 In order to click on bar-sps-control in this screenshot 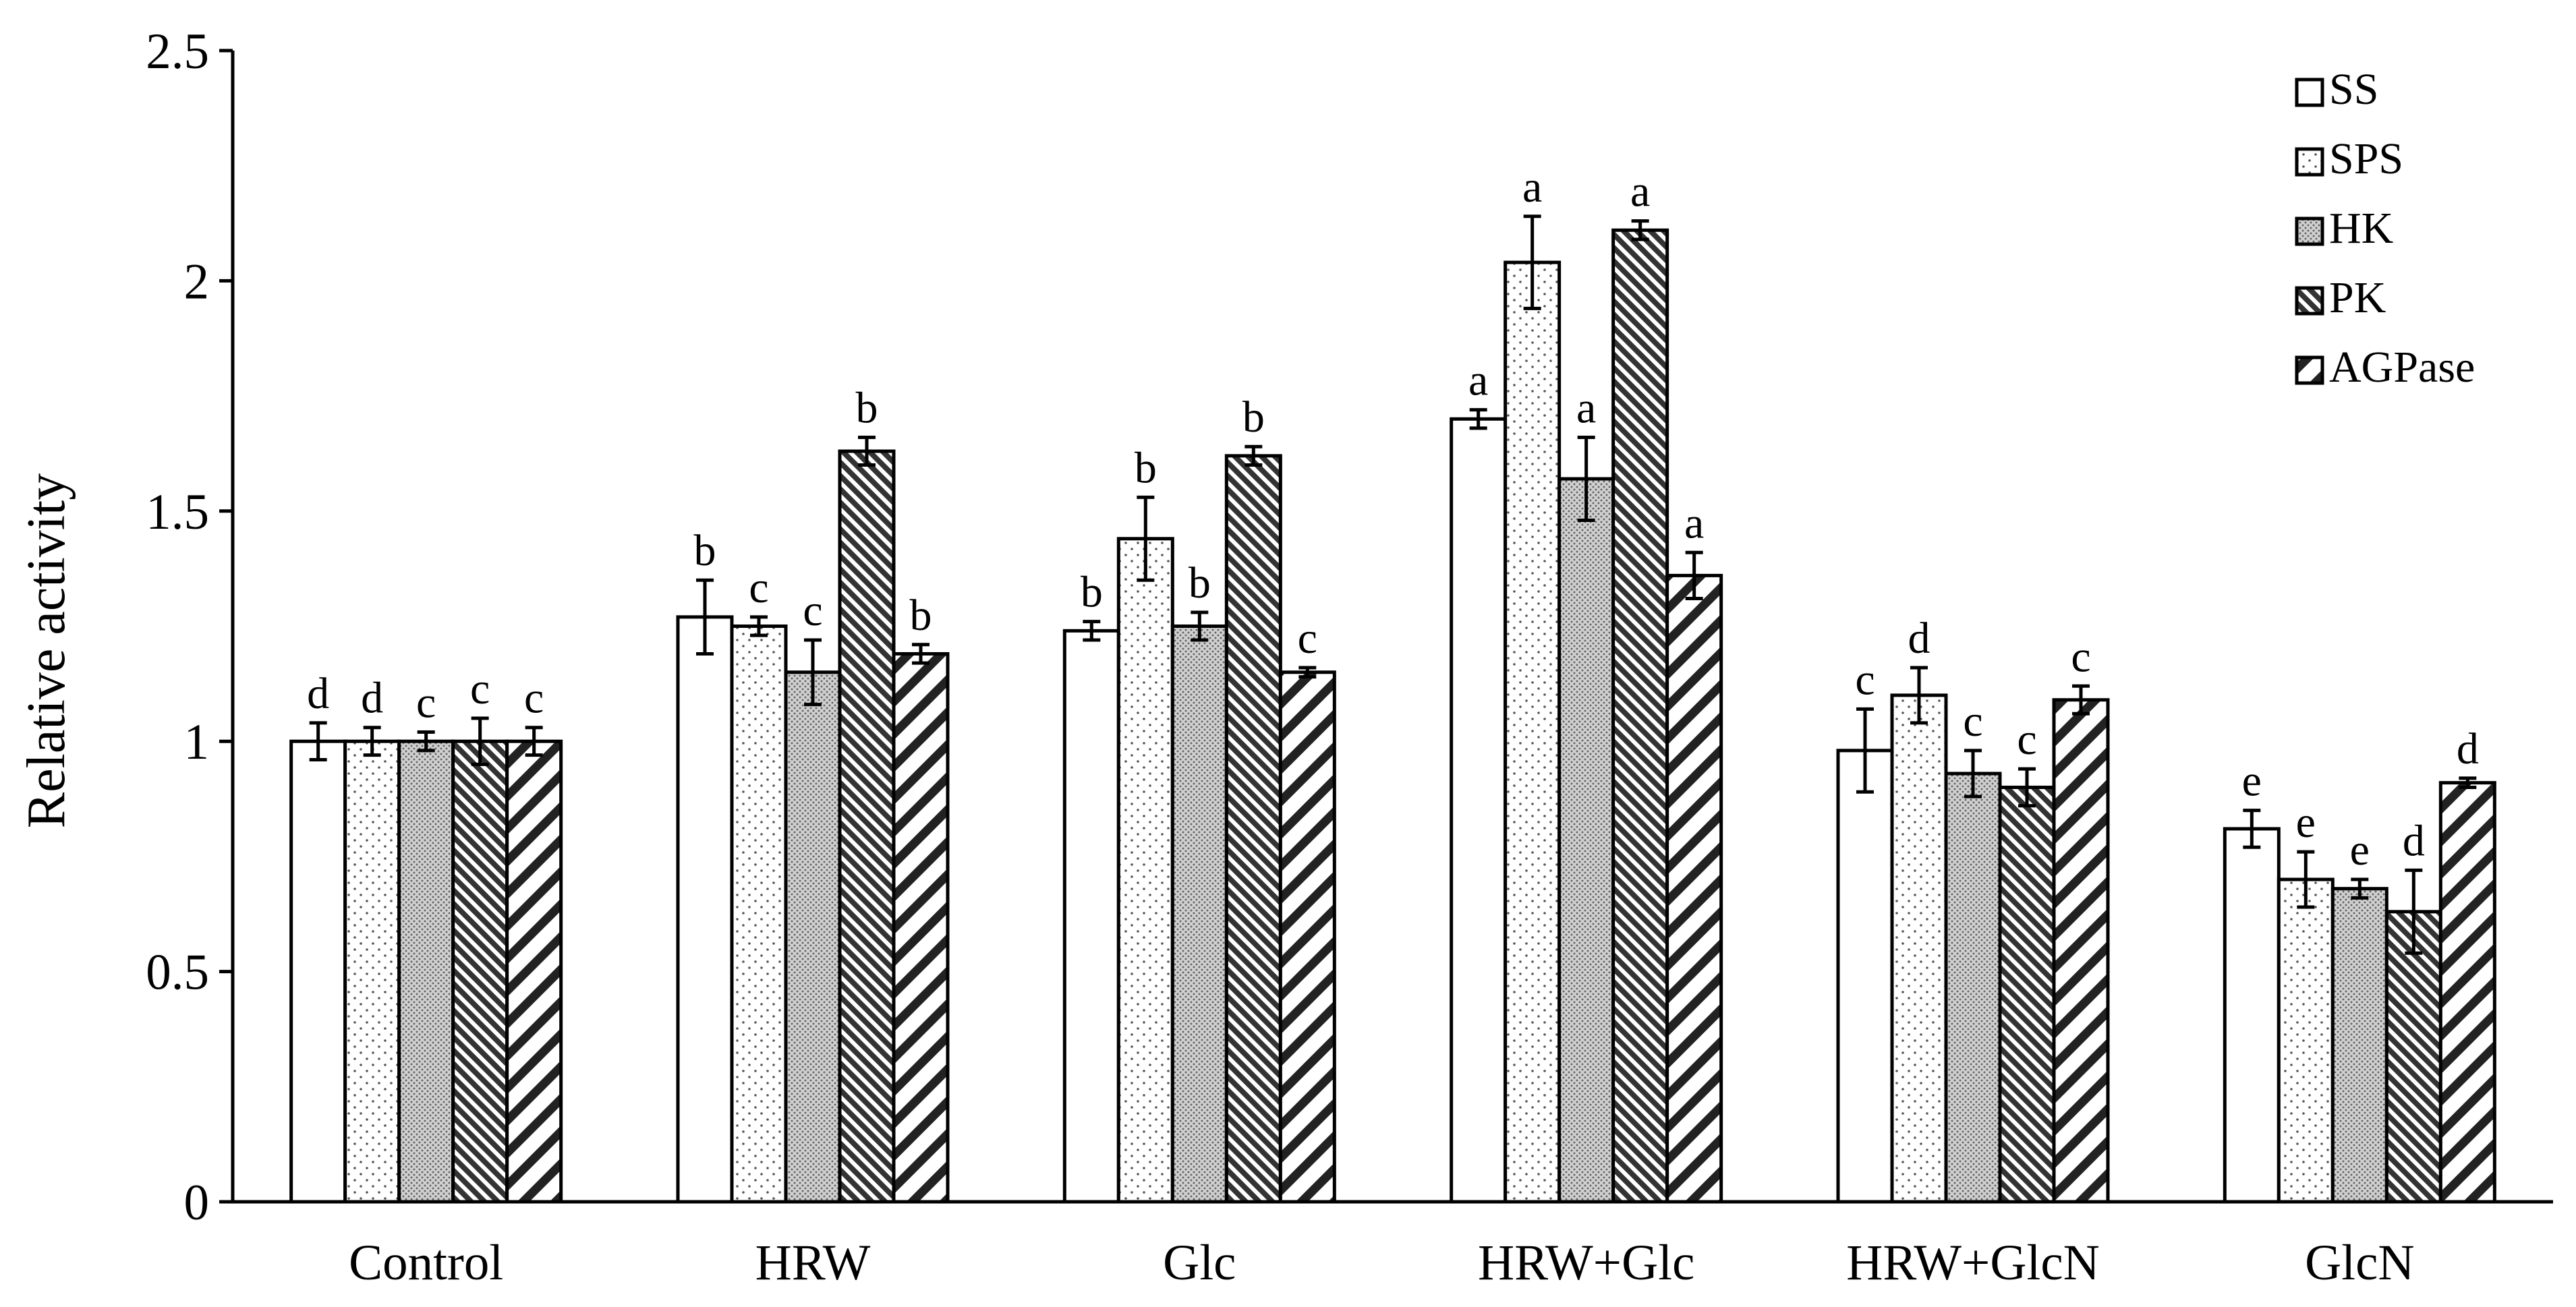, I will do `click(372, 972)`.